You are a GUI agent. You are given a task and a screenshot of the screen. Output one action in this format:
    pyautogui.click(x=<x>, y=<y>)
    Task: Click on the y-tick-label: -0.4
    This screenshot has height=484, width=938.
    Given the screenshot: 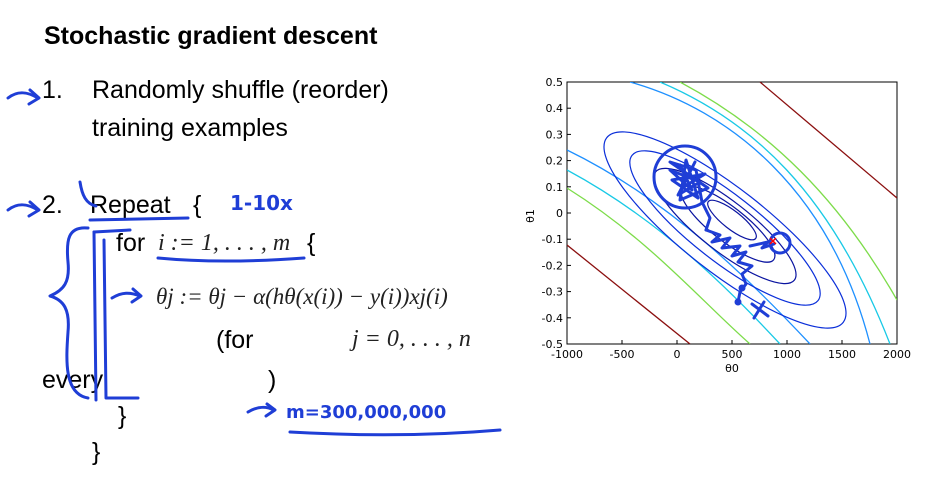 What is the action you would take?
    pyautogui.click(x=552, y=318)
    